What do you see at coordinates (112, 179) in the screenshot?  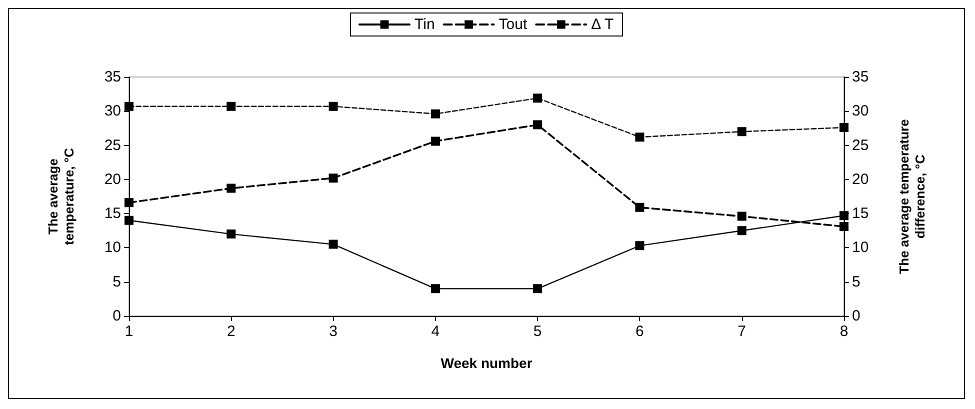 I see `y-tick-label: 20` at bounding box center [112, 179].